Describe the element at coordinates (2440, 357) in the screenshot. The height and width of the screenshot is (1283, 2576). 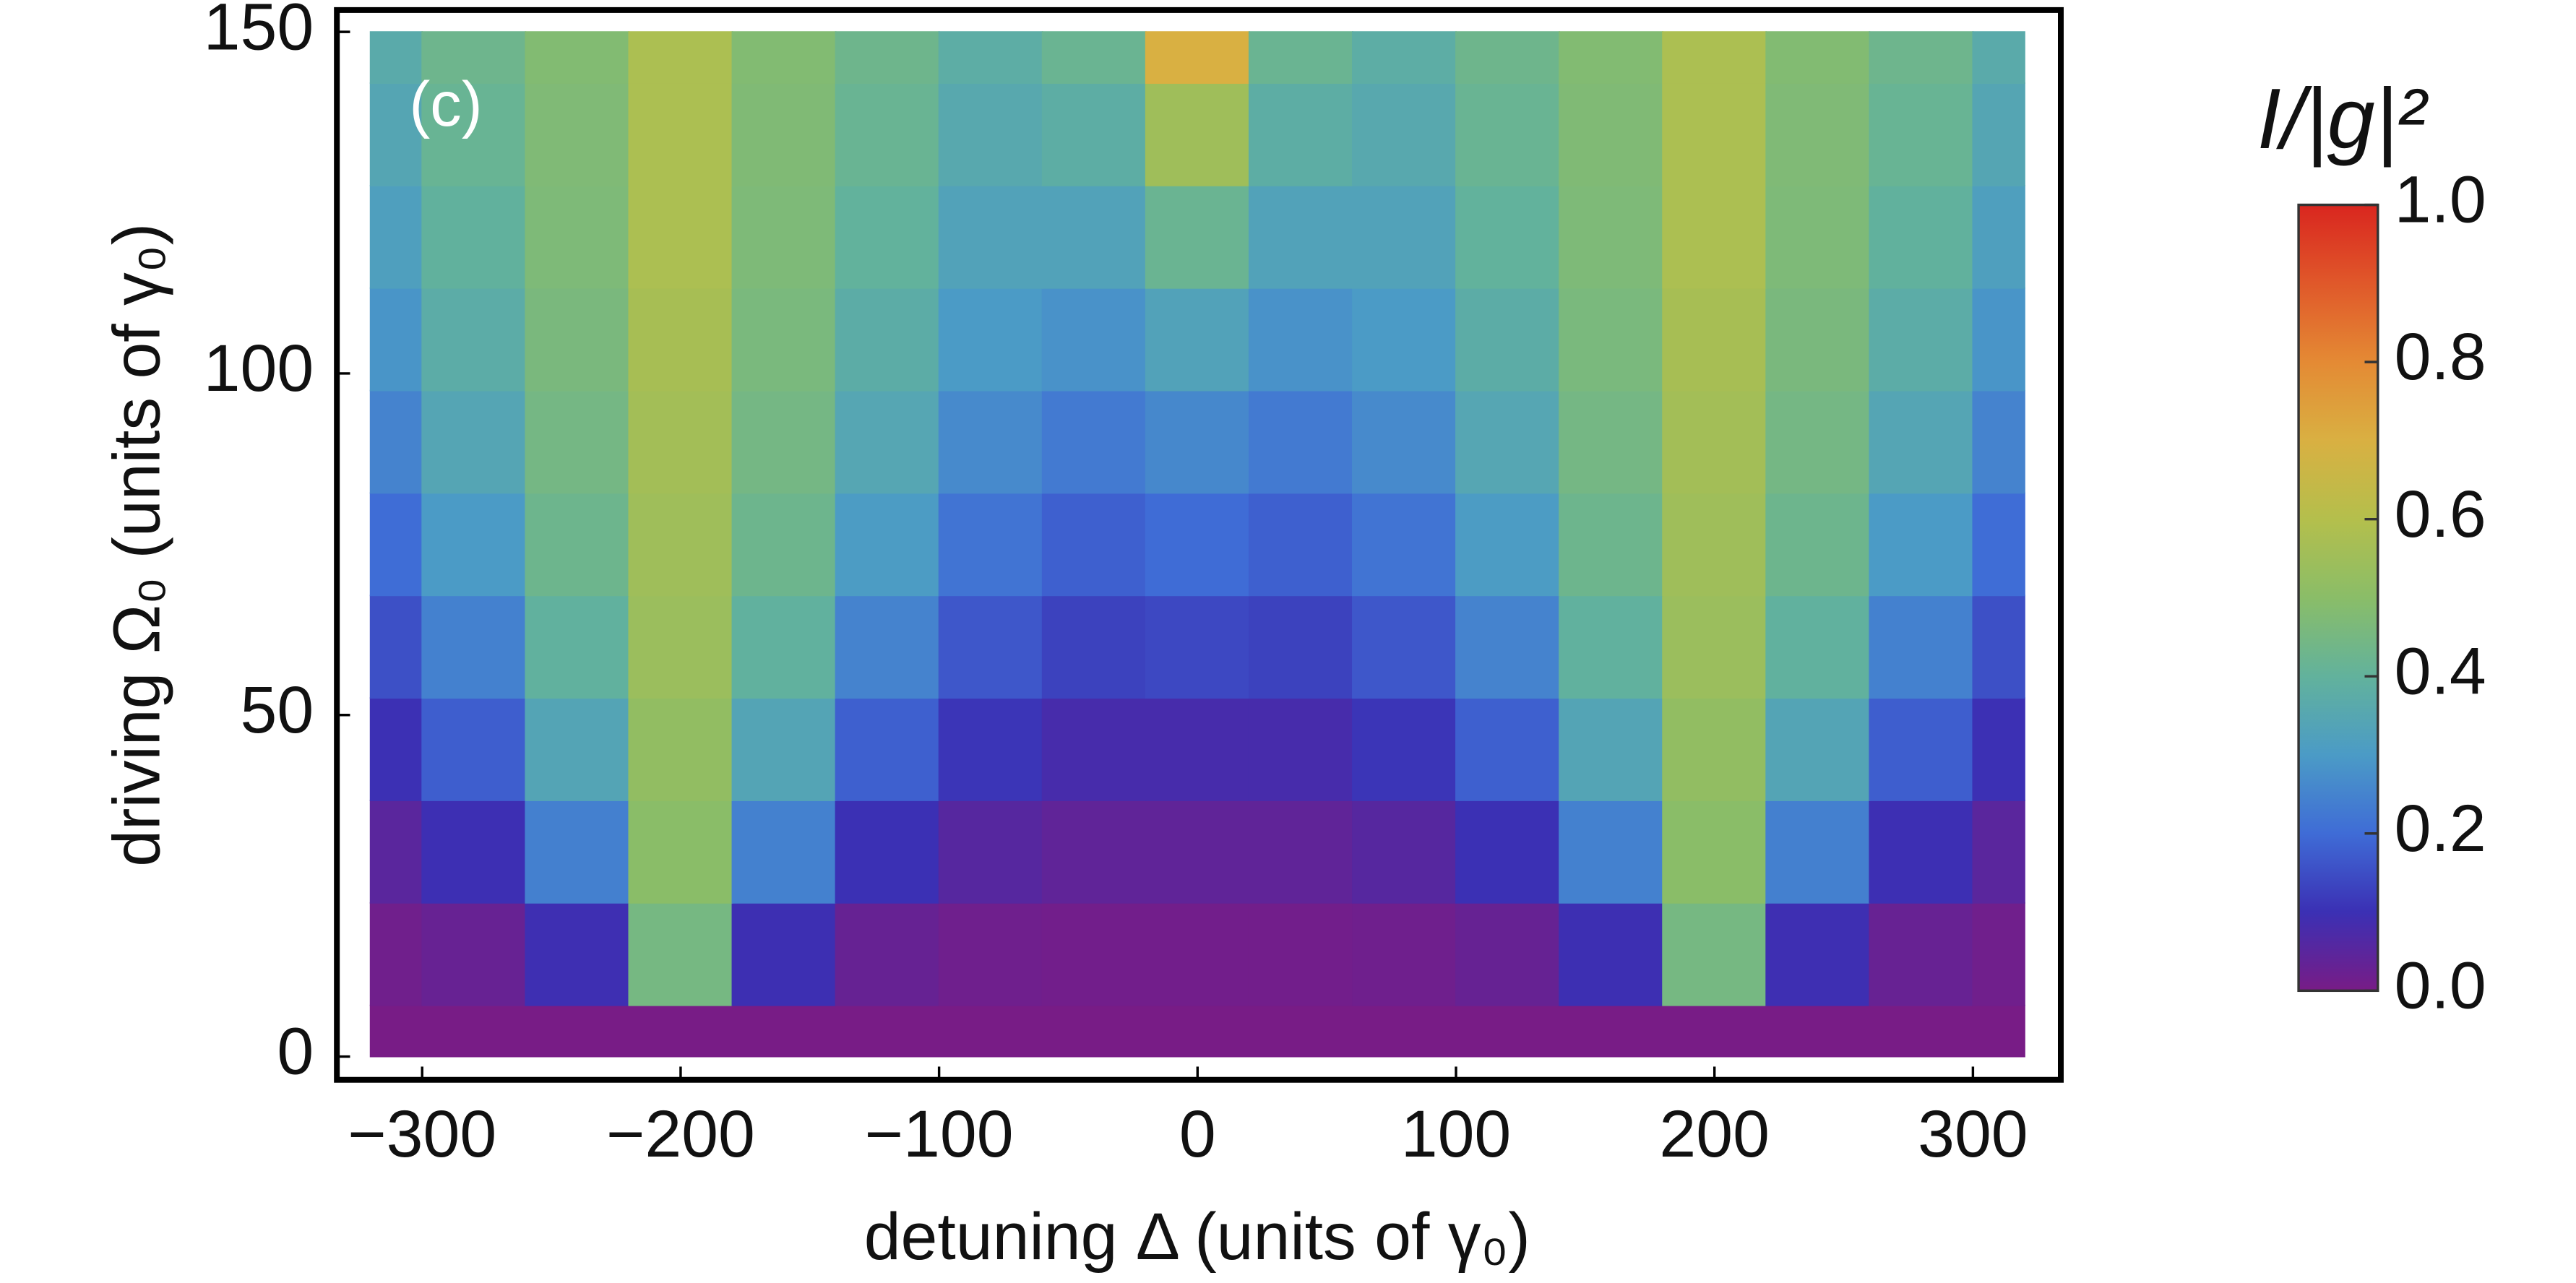
I see `colorbar-tick-label: 0.8` at that location.